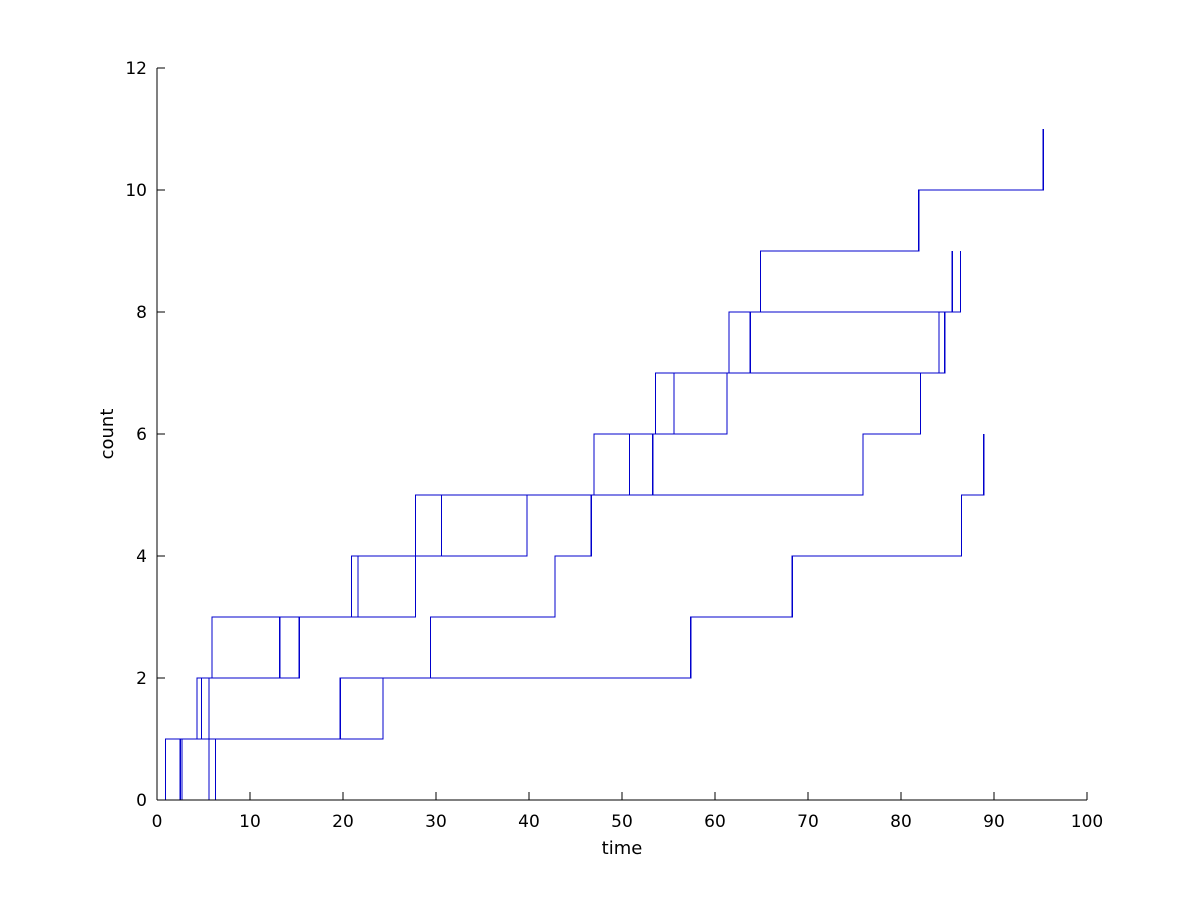 This screenshot has height=900, width=1200. I want to click on x-tick-label: 80, so click(901, 822).